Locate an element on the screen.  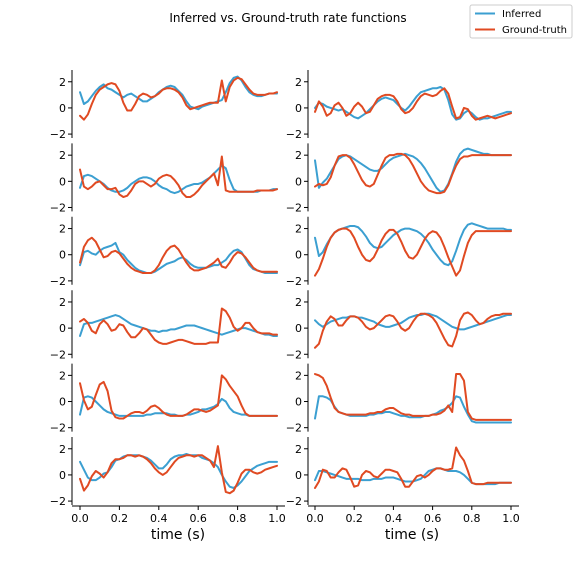
panel-r4-c2: 2 0 −2 is located at coordinates (399, 325).